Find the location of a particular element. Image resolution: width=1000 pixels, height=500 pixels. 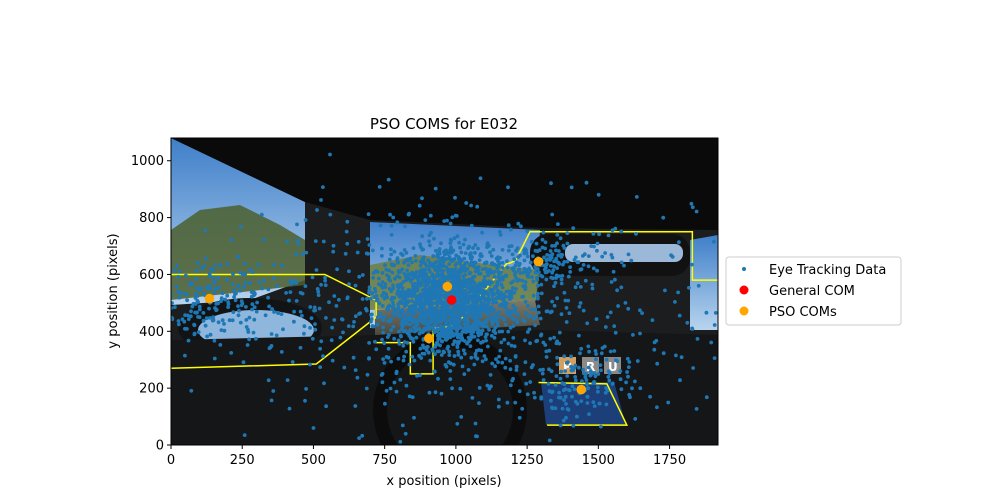

legend-label-eye-tracking: Eye Tracking Data is located at coordinates (827, 270).